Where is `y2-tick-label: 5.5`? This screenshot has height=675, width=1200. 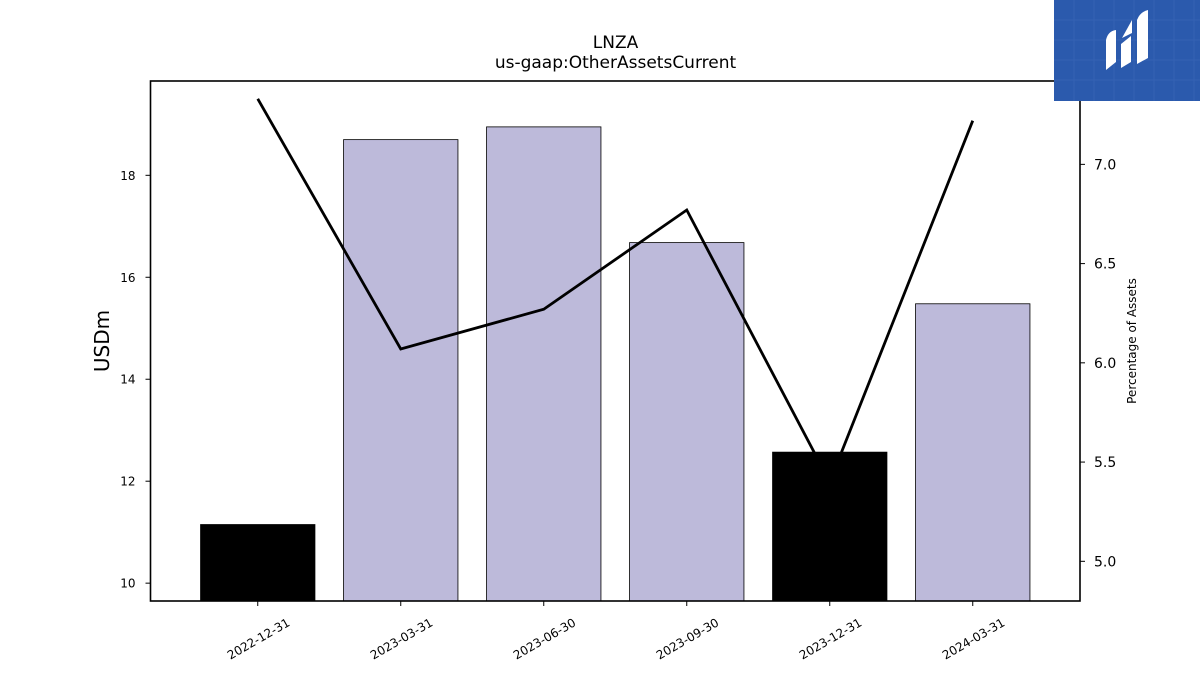 y2-tick-label: 5.5 is located at coordinates (1105, 463).